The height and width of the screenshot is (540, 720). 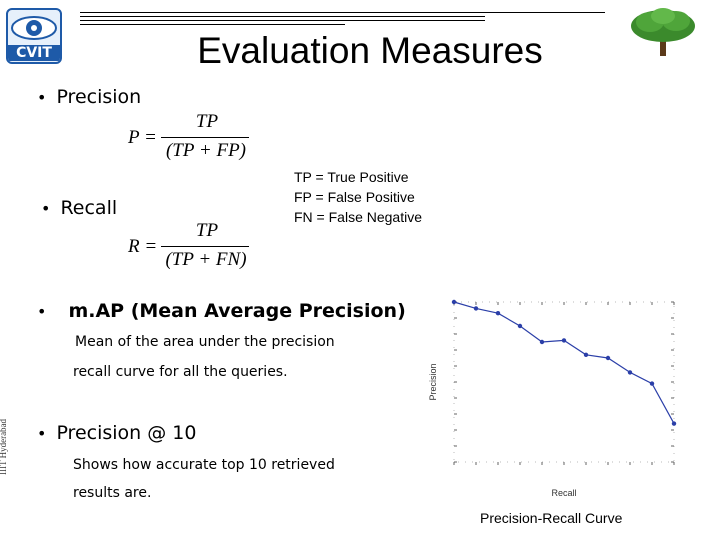 I want to click on p10-label: Precision @ 10, so click(x=126, y=433).